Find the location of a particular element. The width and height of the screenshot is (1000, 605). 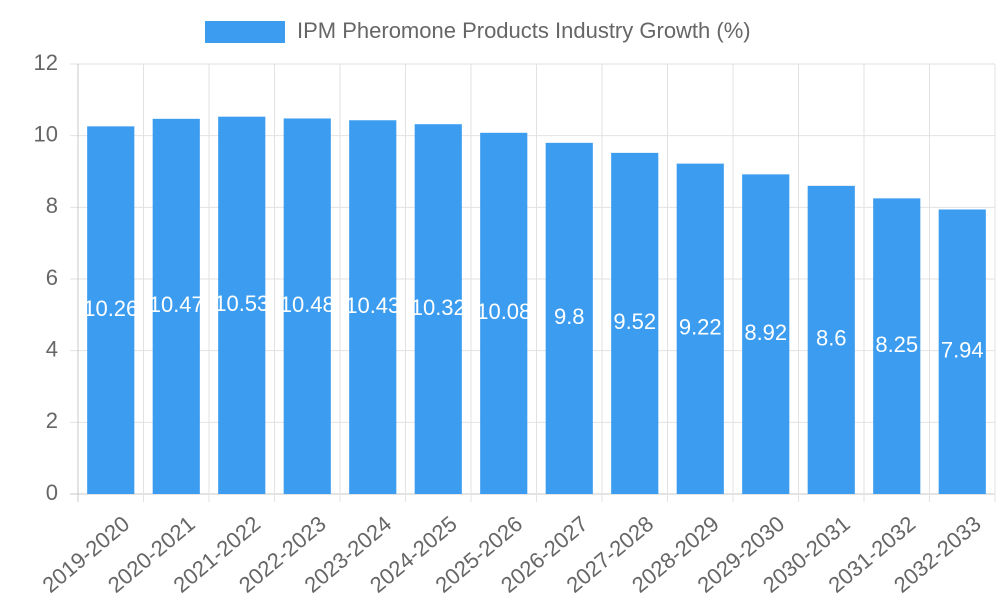

data-label: 10.53 is located at coordinates (241, 303).